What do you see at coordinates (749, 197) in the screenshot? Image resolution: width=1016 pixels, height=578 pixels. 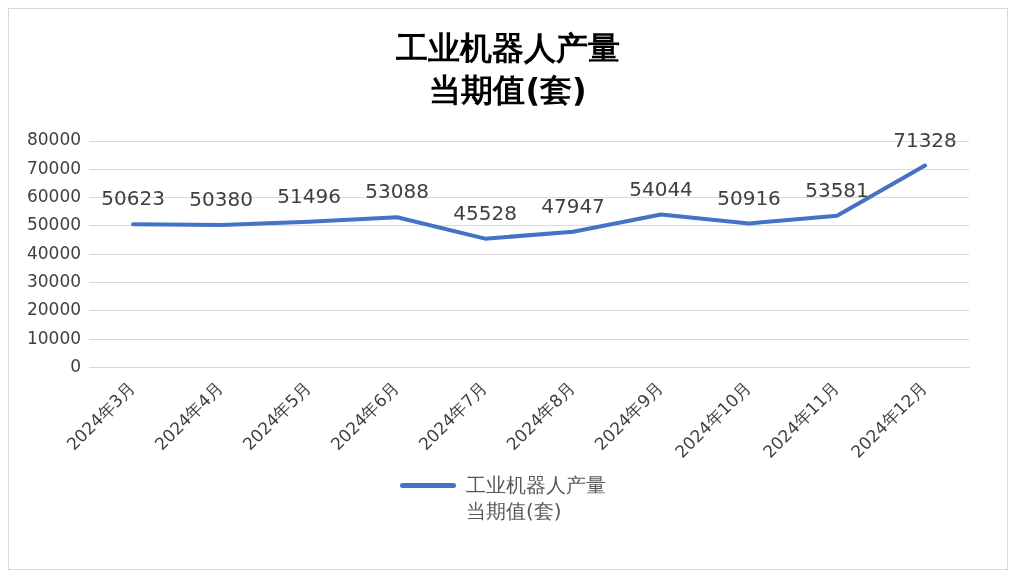 I see `data-label: 50916` at bounding box center [749, 197].